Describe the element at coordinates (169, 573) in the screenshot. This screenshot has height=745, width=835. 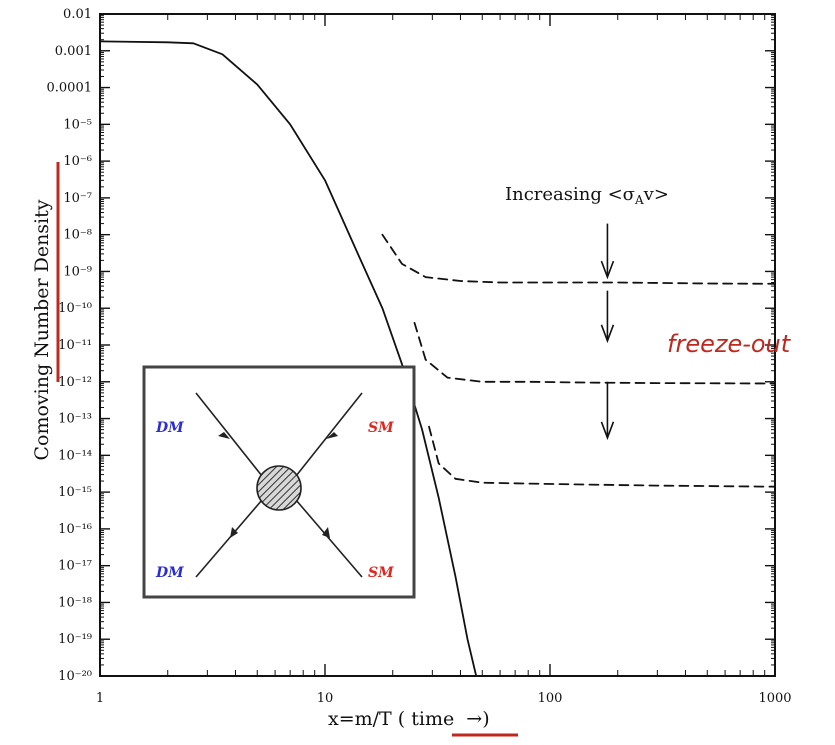
I see `dm-label-bottom: DM` at that location.